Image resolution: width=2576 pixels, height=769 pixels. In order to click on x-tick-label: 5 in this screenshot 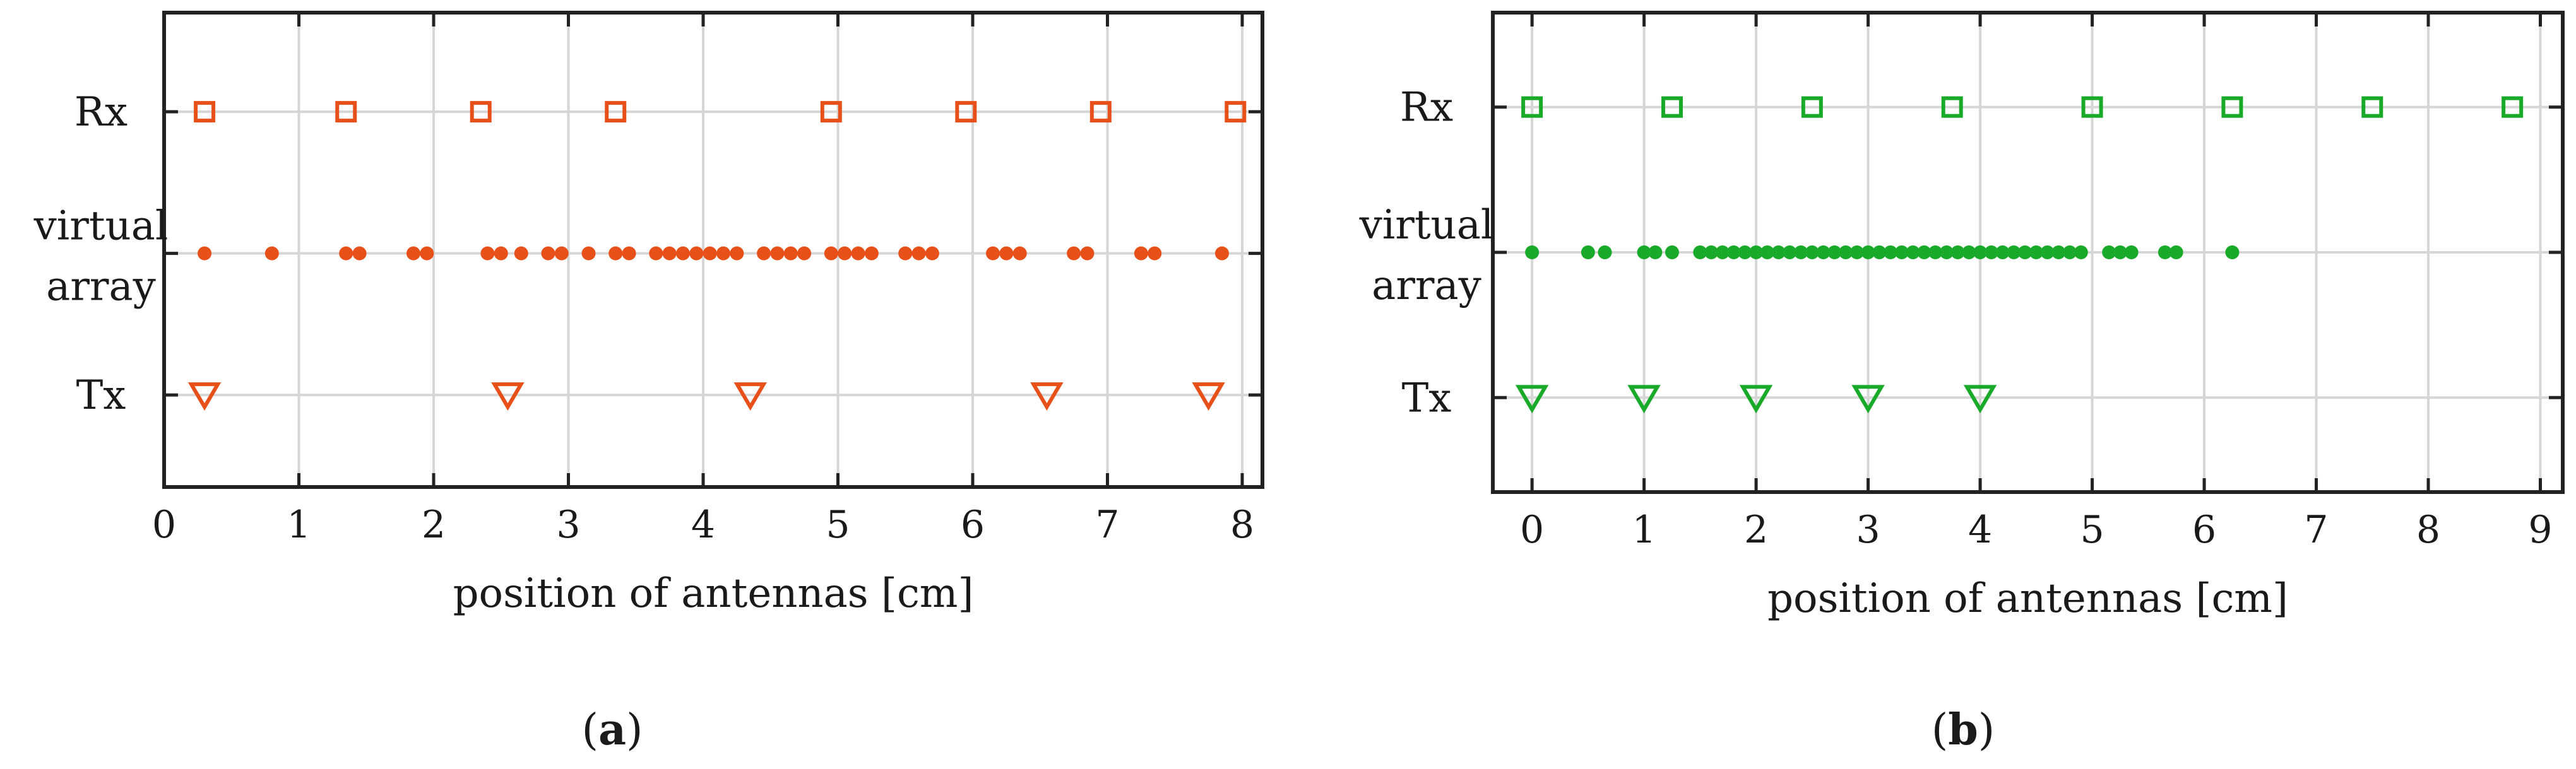, I will do `click(2092, 530)`.